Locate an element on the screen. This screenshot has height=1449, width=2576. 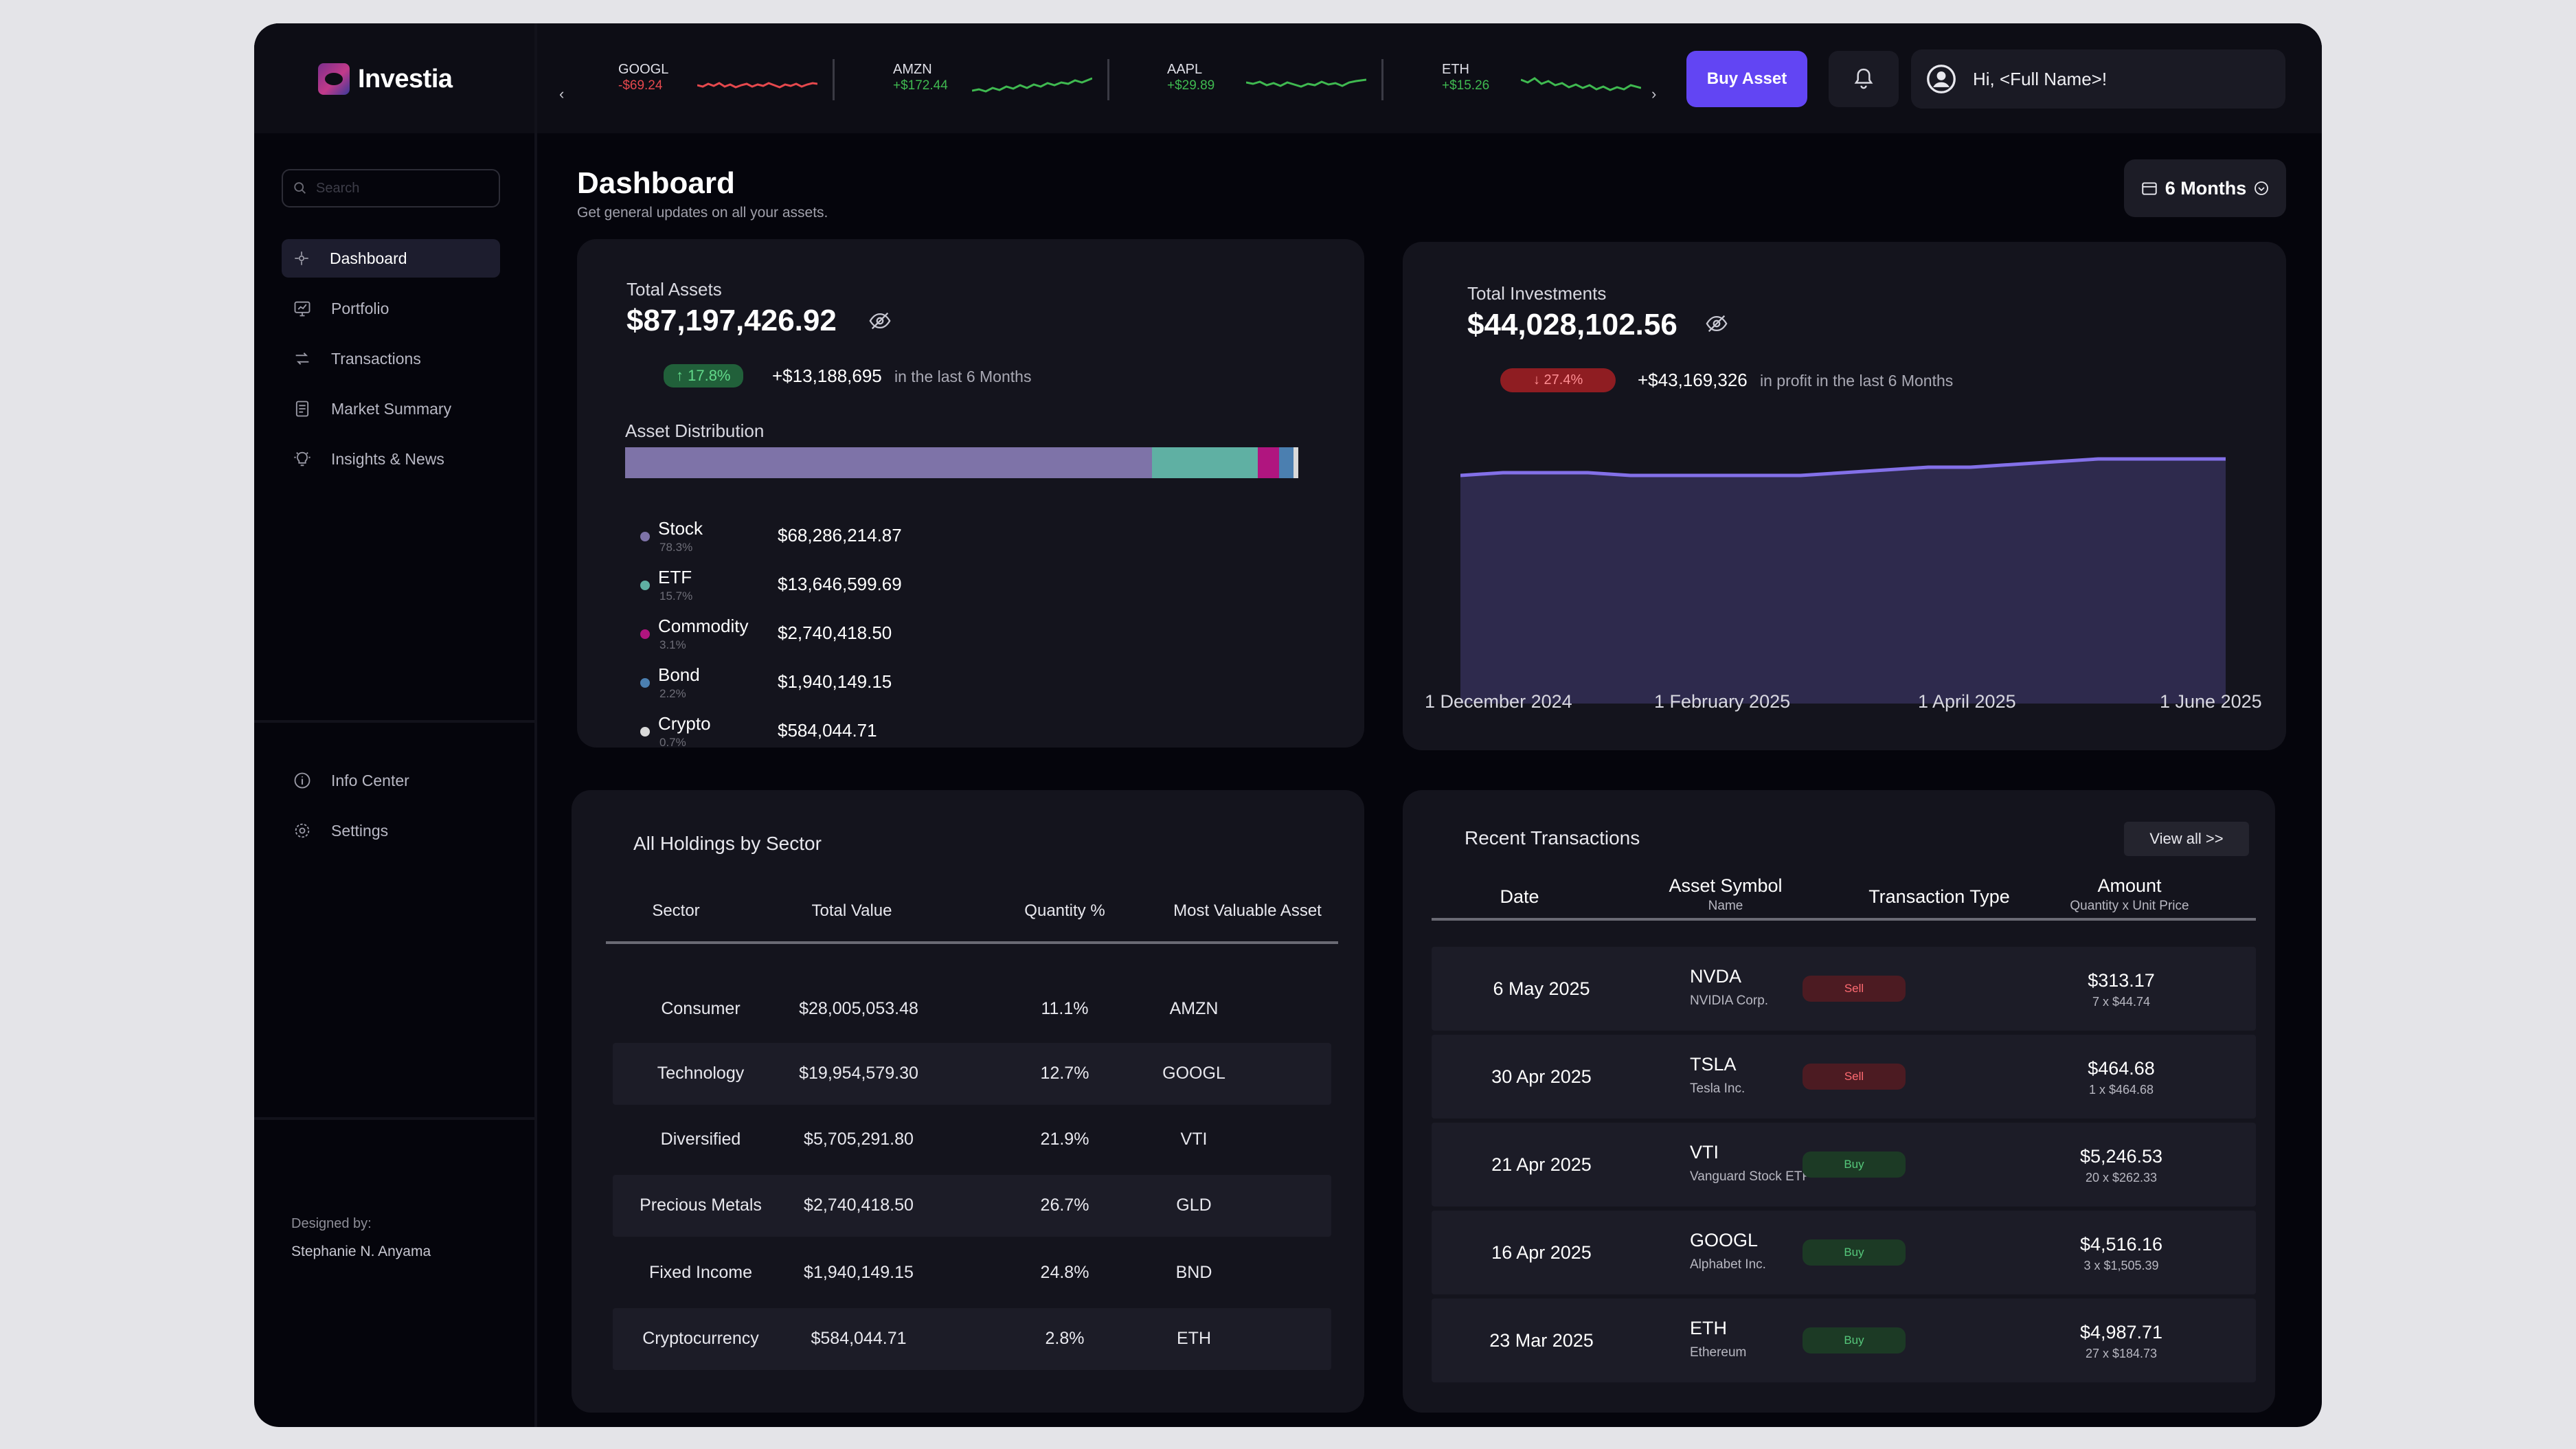
investments-series-line is located at coordinates (1843, 467).